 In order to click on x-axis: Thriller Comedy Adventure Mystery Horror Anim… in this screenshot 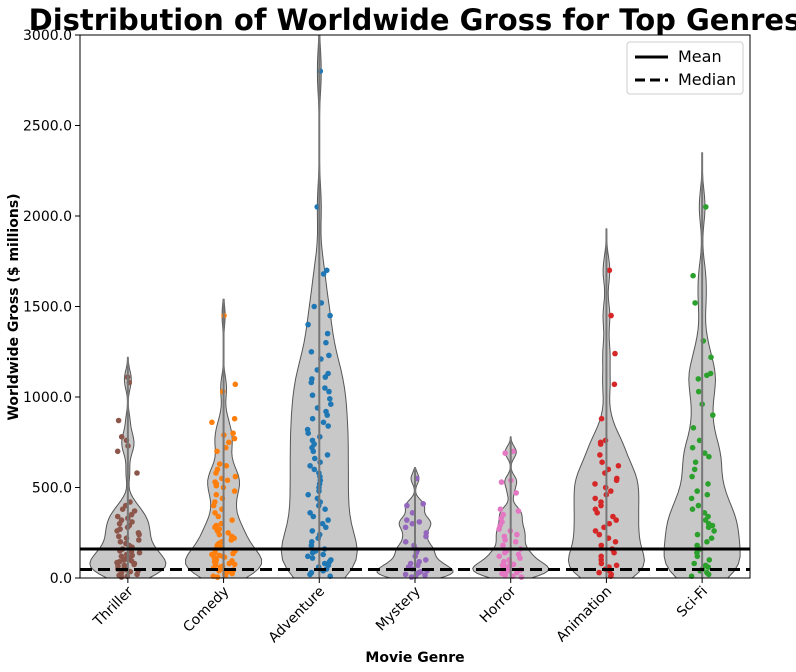, I will do `click(400, 612)`.